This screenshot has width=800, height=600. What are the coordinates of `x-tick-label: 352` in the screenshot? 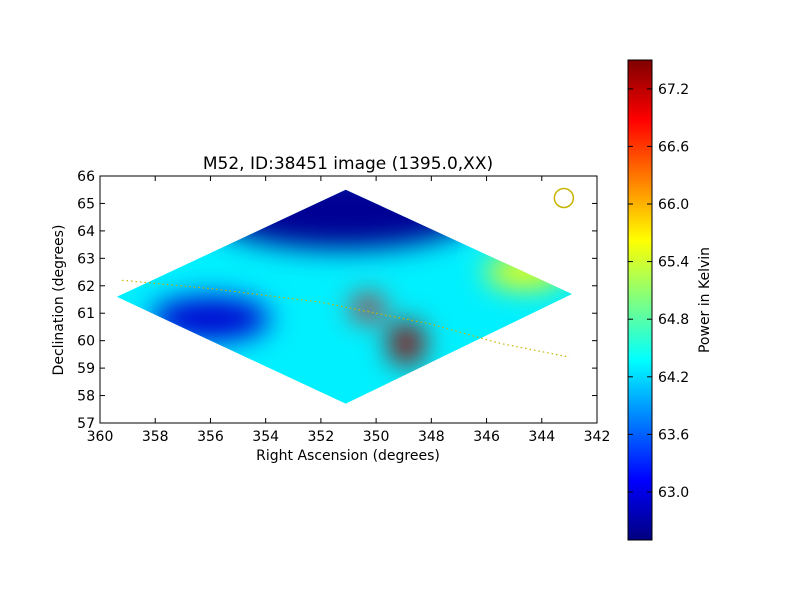 It's located at (321, 437).